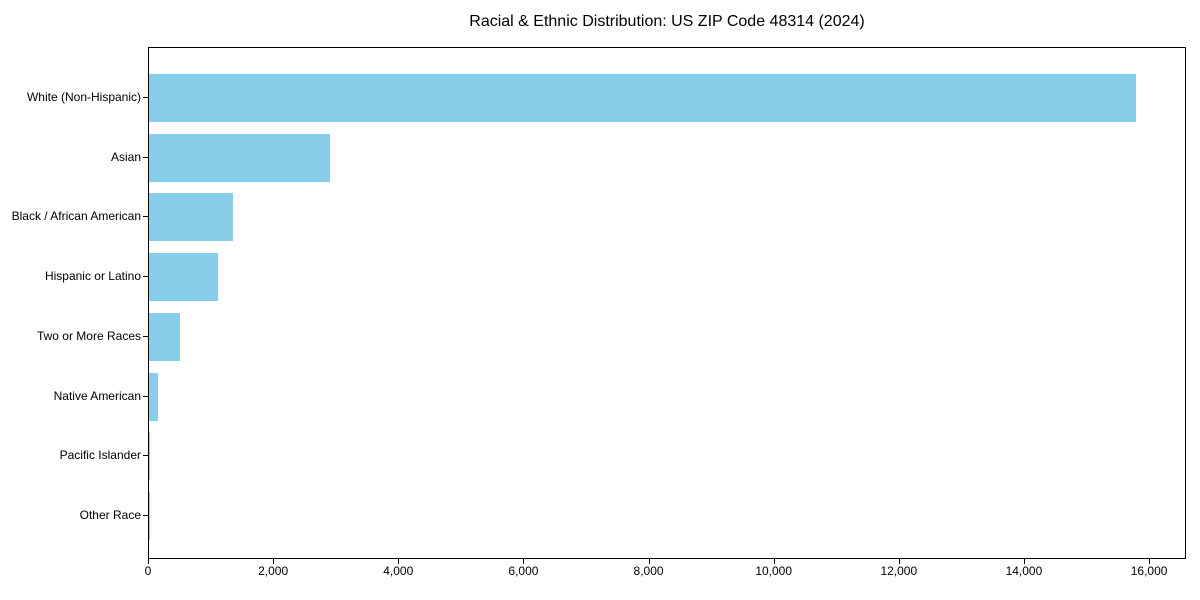 This screenshot has height=600, width=1200. What do you see at coordinates (100, 455) in the screenshot?
I see `y-tick-label: Pacific Islander` at bounding box center [100, 455].